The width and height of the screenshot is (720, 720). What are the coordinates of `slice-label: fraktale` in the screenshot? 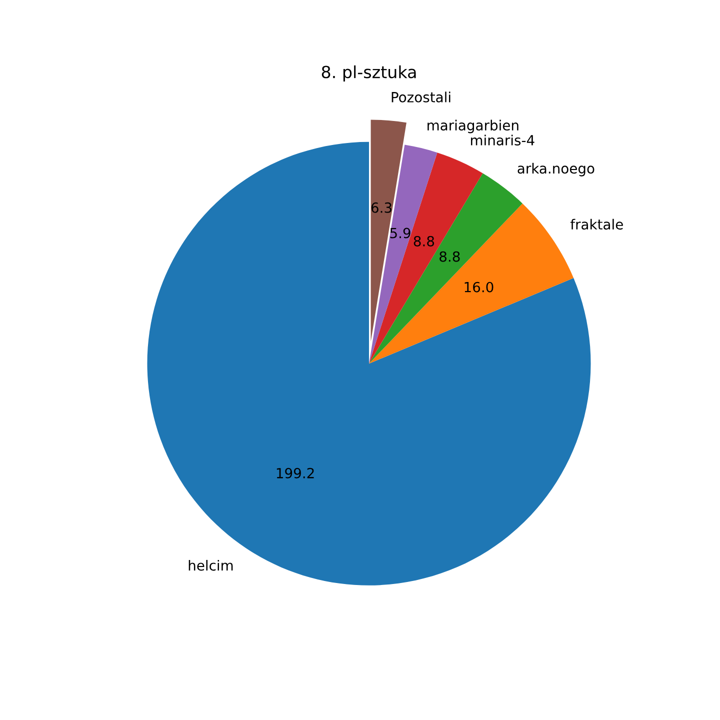 It's located at (596, 224).